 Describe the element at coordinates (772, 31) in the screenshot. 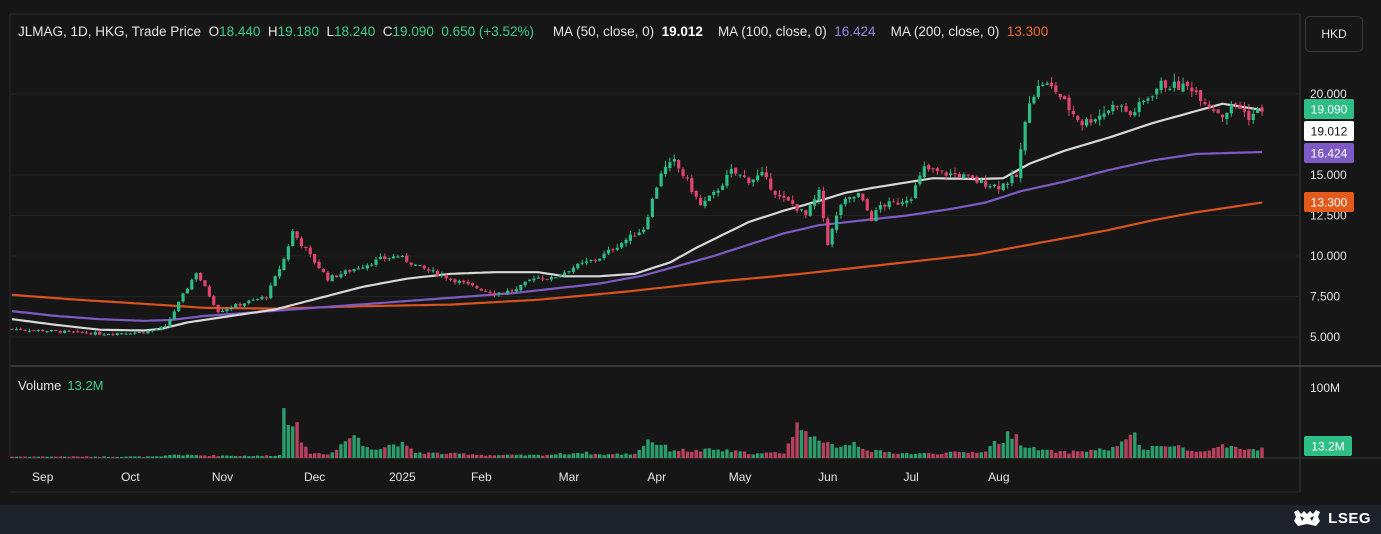

I see `ma100-label: MA (100, close, 0)` at that location.